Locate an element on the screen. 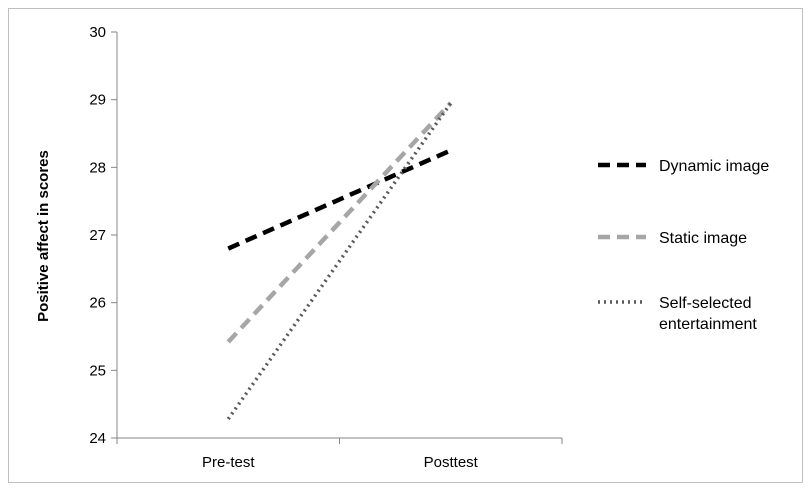 The width and height of the screenshot is (812, 492). y-tick-labels: 24 25 26 27 28 29 30 is located at coordinates (97, 235).